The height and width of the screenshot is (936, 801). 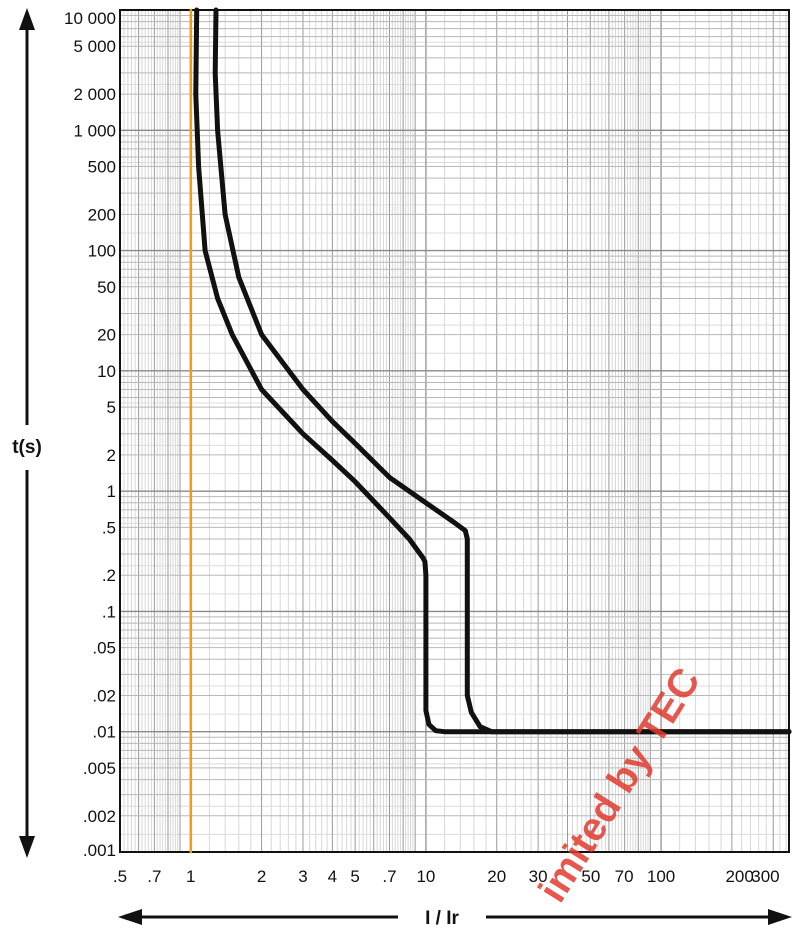 What do you see at coordinates (104, 696) in the screenshot?
I see `y-tick-label: .02` at bounding box center [104, 696].